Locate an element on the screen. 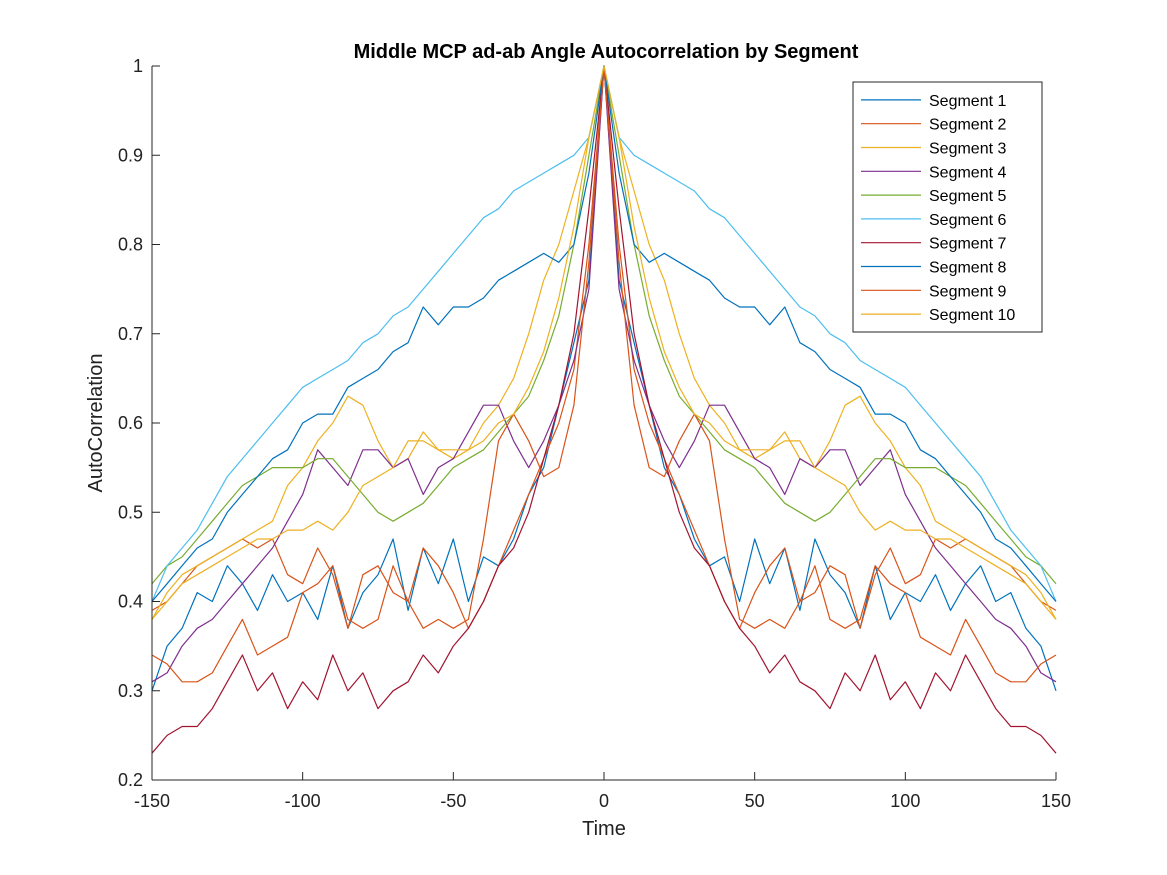 The width and height of the screenshot is (1167, 875). y-tick-label: 0.7 is located at coordinates (130, 334).